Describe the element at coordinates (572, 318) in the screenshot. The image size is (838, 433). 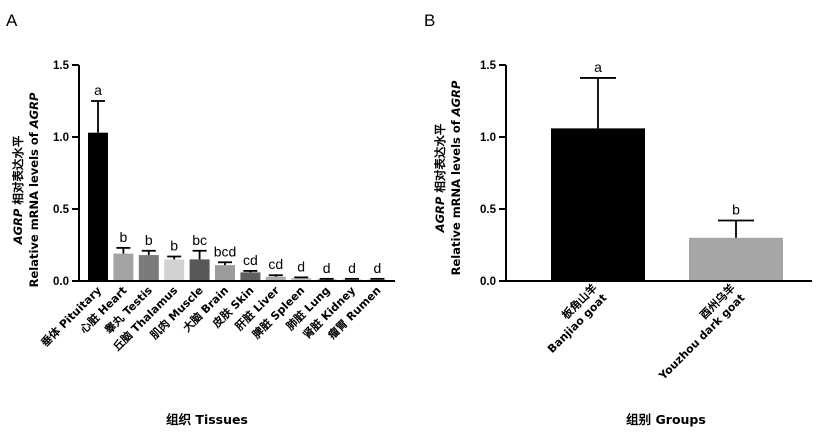
I see `panel-b-category-label: 板角山羊Banjiao goat` at that location.